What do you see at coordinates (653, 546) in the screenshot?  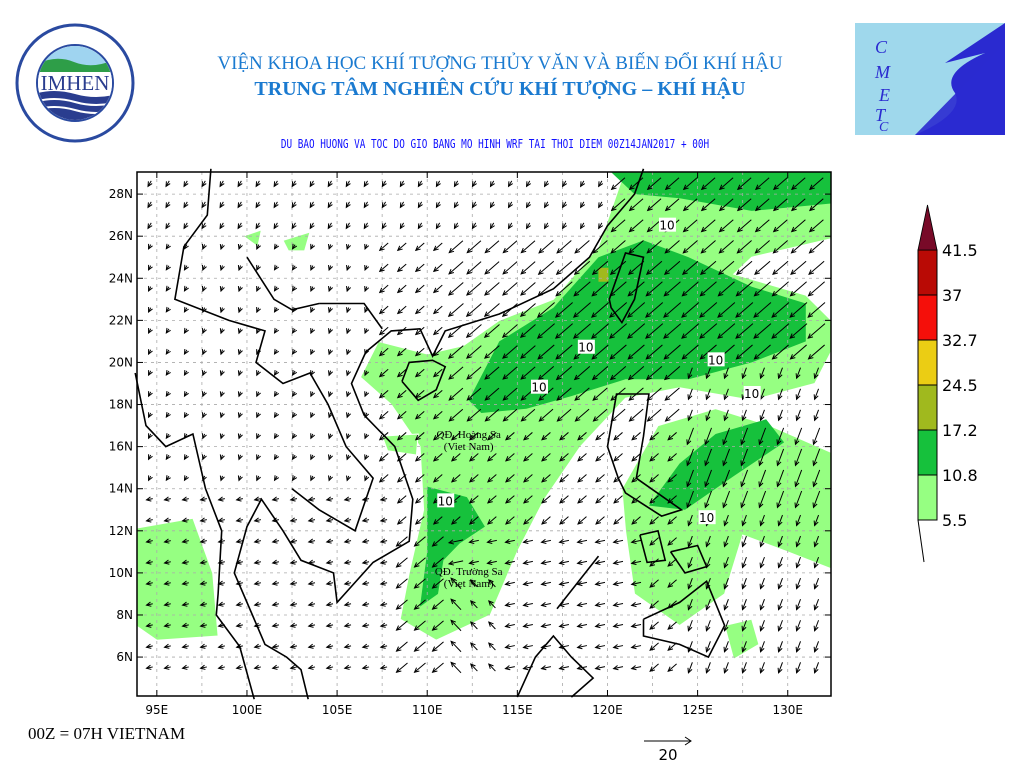 I see `coastline` at bounding box center [653, 546].